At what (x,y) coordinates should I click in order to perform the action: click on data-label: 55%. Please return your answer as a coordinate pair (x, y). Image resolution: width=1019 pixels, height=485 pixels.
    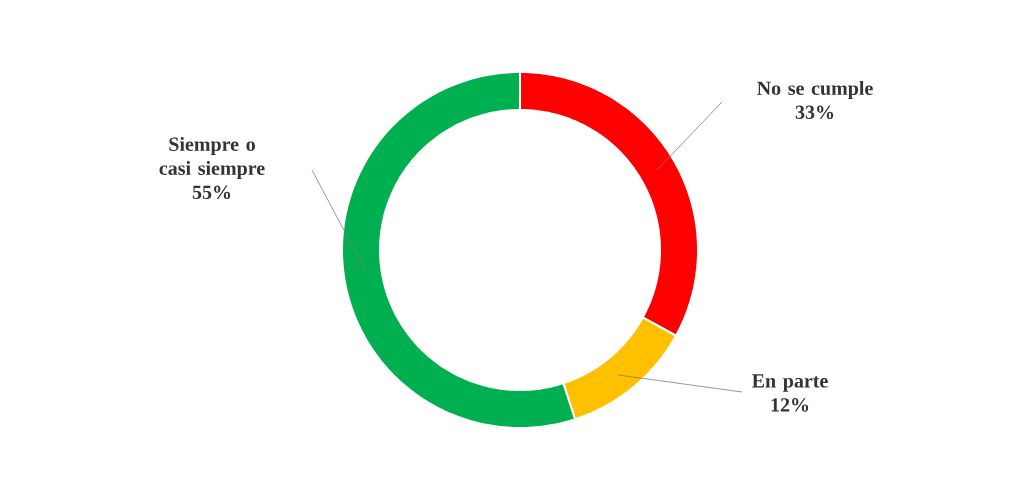
    Looking at the image, I should click on (211, 192).